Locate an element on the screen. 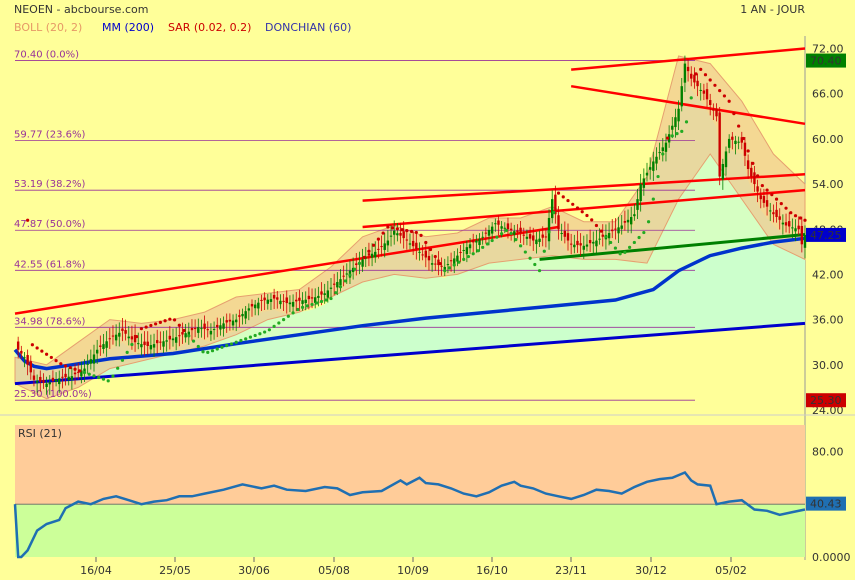 The image size is (855, 580). fibo-label: 70.40 (0.0%) is located at coordinates (46, 55).